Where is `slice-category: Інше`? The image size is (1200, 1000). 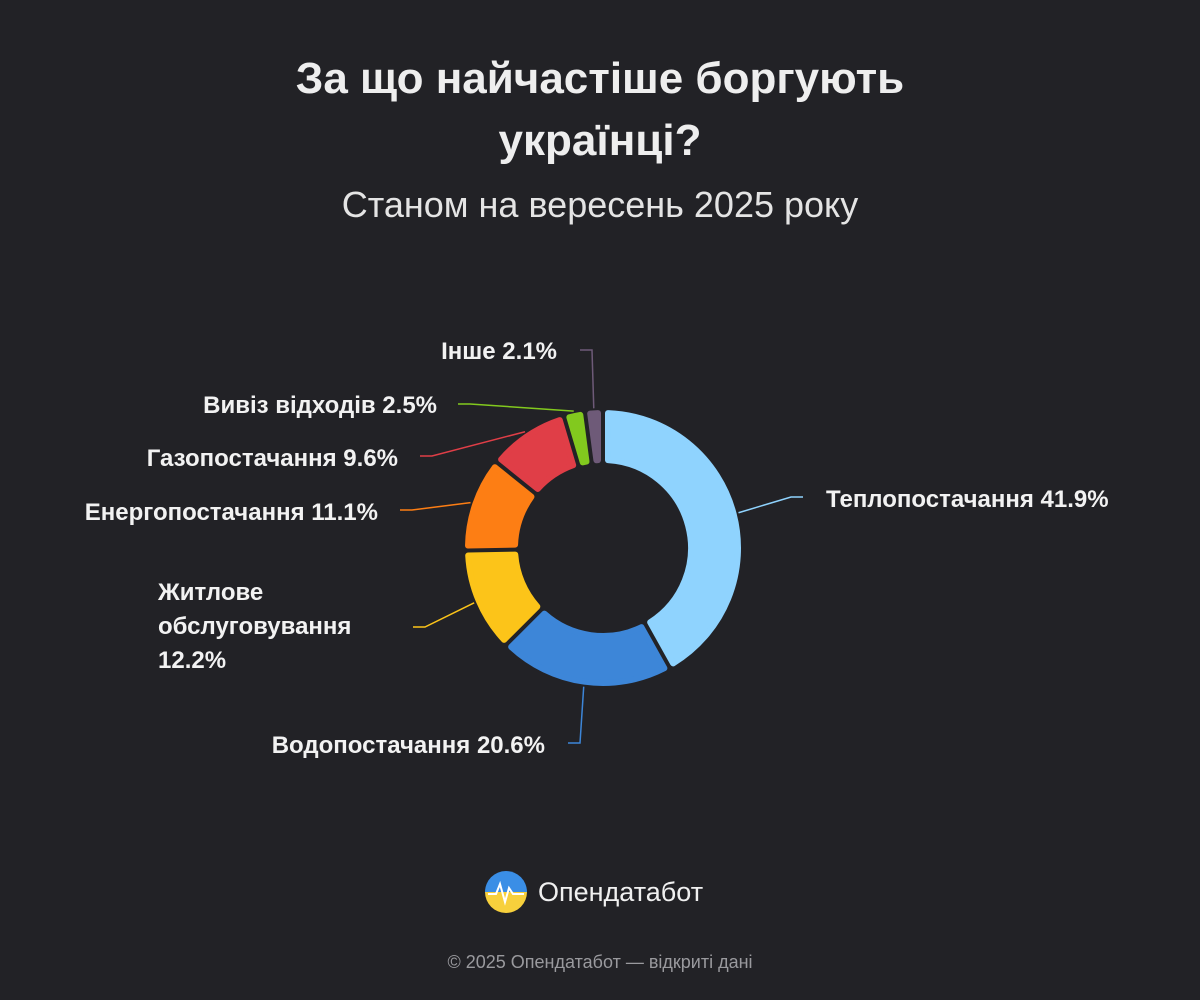 slice-category: Інше is located at coordinates (468, 351).